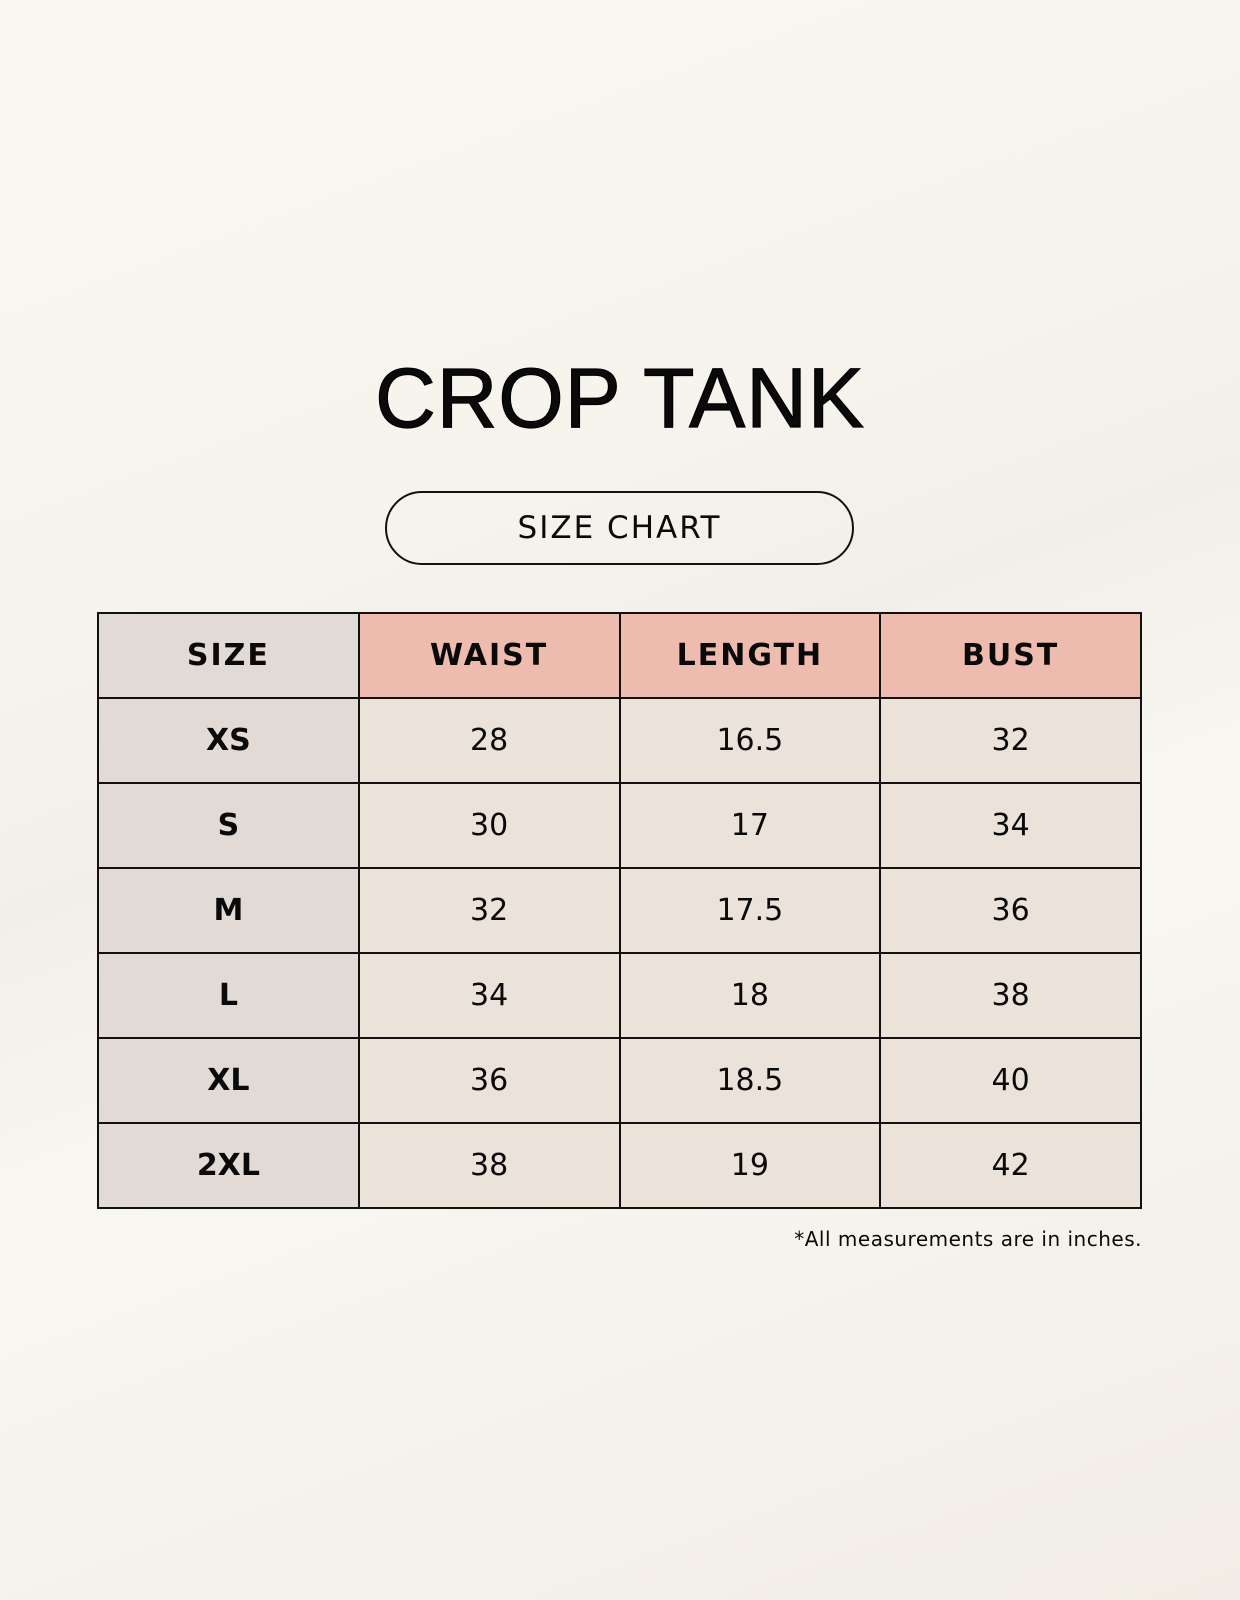 This screenshot has width=1240, height=1600. Describe the element at coordinates (228, 740) in the screenshot. I see `size-label: XS` at that location.